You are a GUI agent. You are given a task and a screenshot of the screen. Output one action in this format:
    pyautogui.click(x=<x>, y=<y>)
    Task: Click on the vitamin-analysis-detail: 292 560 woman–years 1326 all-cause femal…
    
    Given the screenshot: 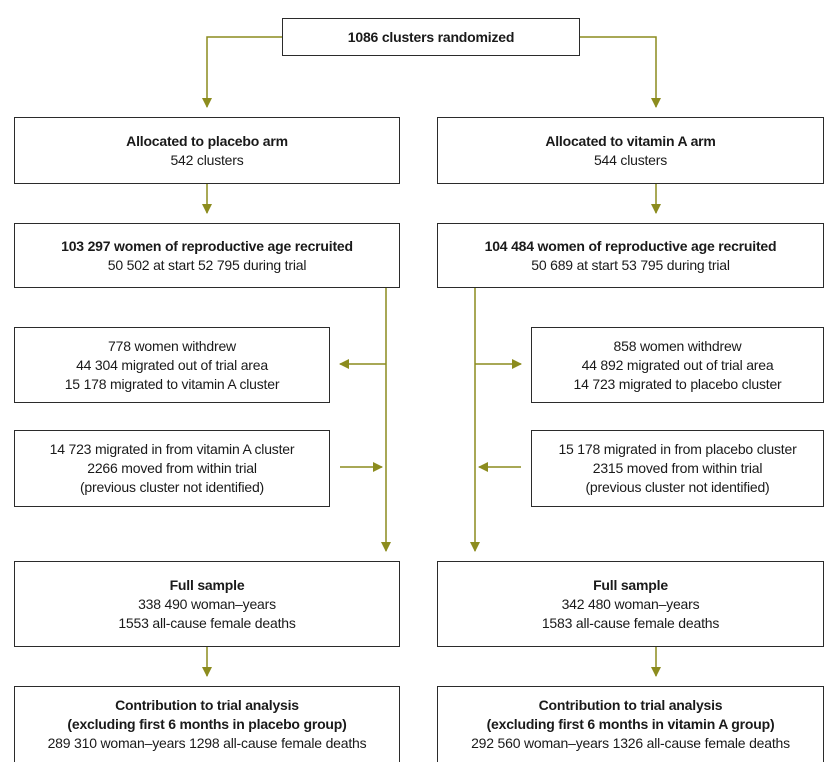 What is the action you would take?
    pyautogui.click(x=630, y=743)
    